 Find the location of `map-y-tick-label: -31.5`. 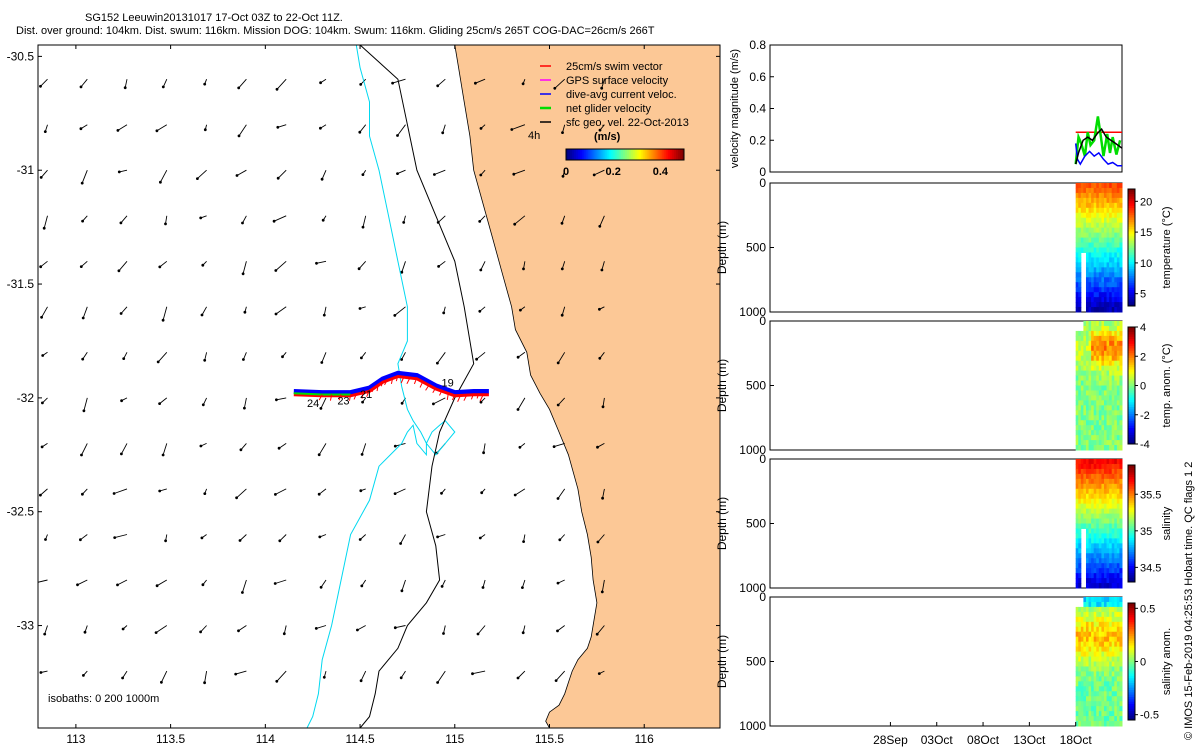

map-y-tick-label: -31.5 is located at coordinates (21, 284).